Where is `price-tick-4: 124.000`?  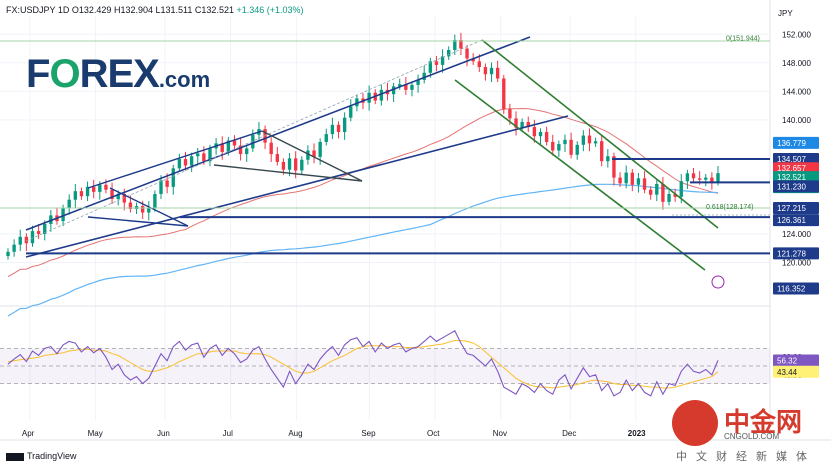
price-tick-4: 124.000 is located at coordinates (796, 234).